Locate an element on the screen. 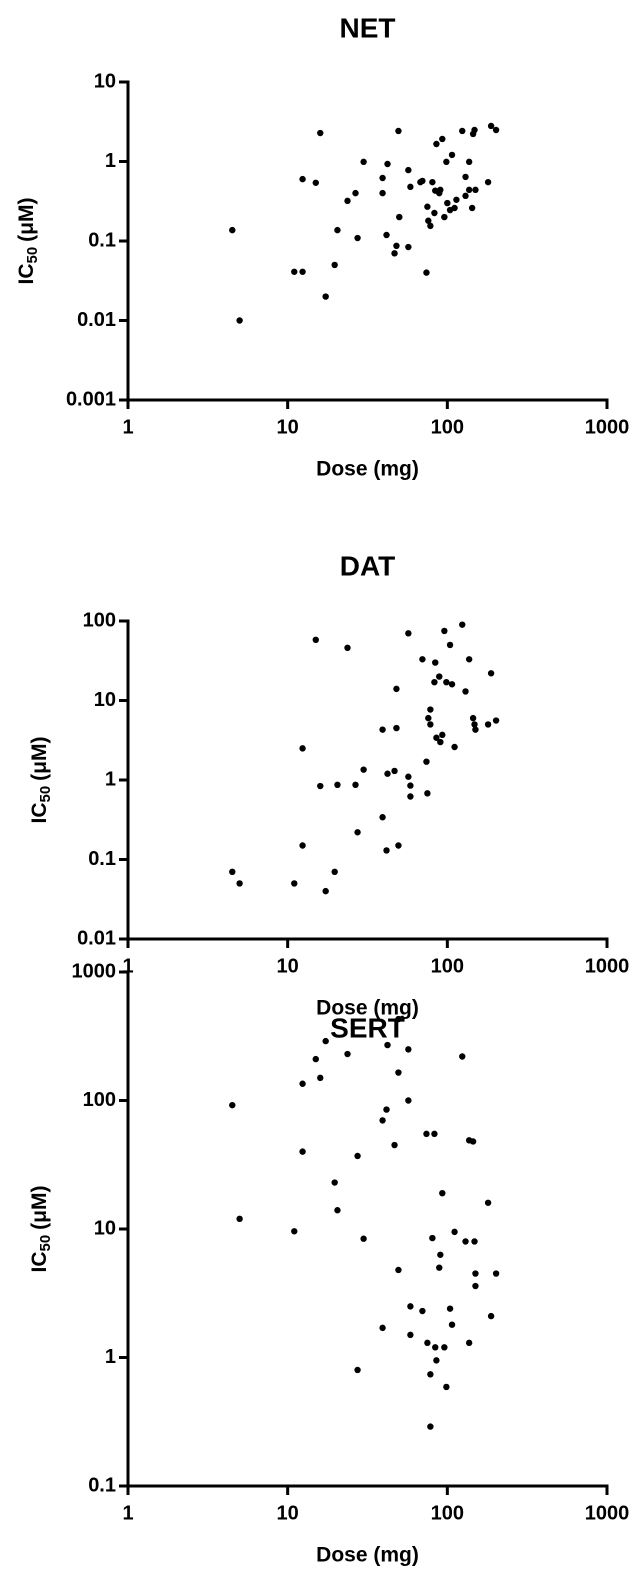 The width and height of the screenshot is (640, 1570). chart-title: NET is located at coordinates (368, 27).